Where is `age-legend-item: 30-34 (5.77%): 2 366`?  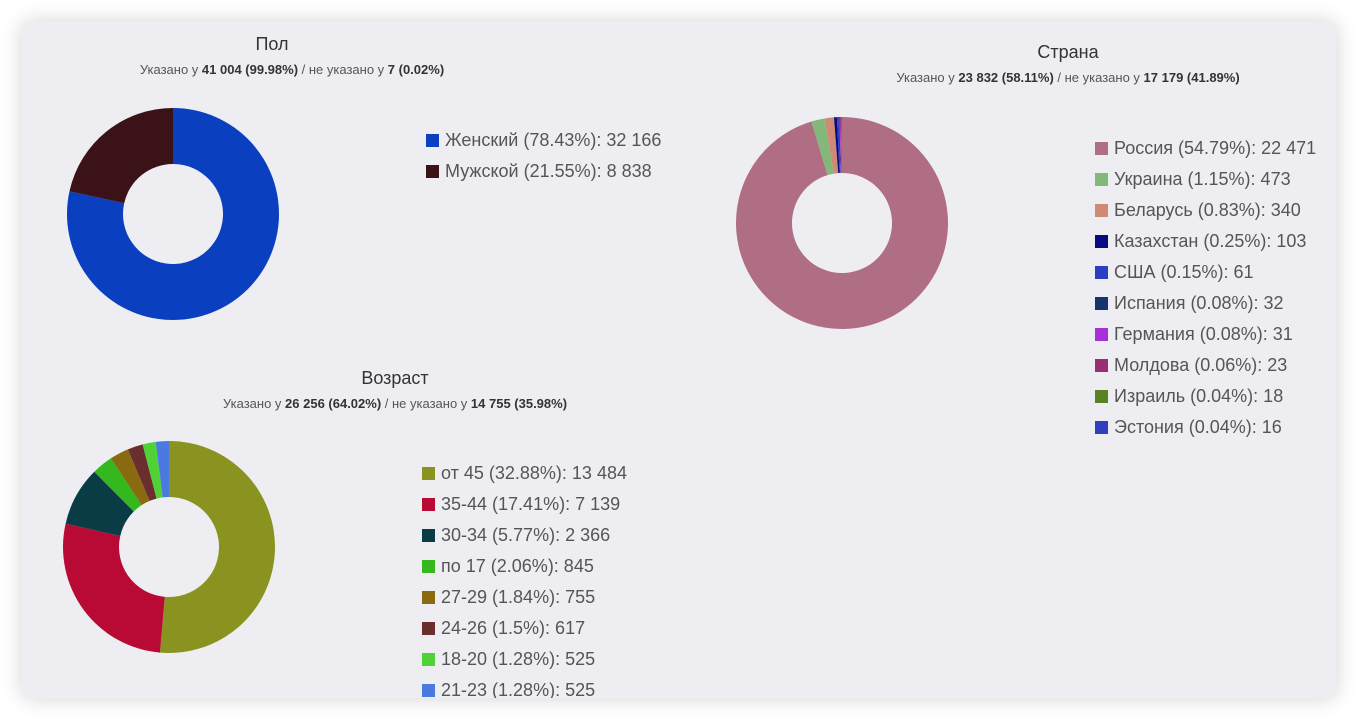
age-legend-item: 30-34 (5.77%): 2 366 is located at coordinates (524, 535).